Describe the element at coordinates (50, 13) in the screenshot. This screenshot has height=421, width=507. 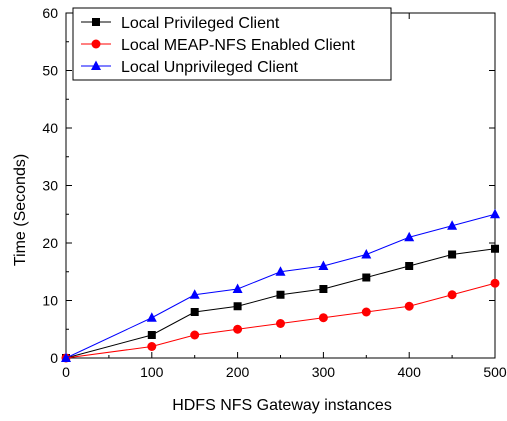
I see `y-tick-label: 60` at that location.